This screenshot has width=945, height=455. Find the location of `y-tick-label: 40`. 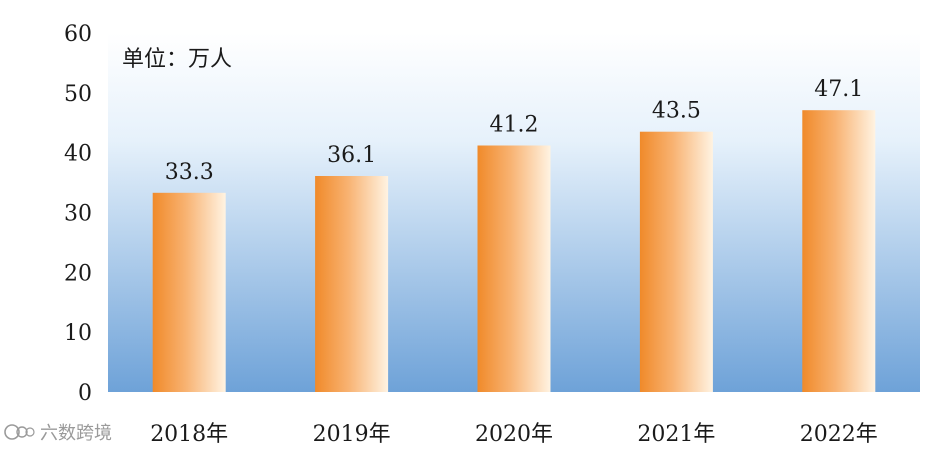

y-tick-label: 40 is located at coordinates (78, 154).